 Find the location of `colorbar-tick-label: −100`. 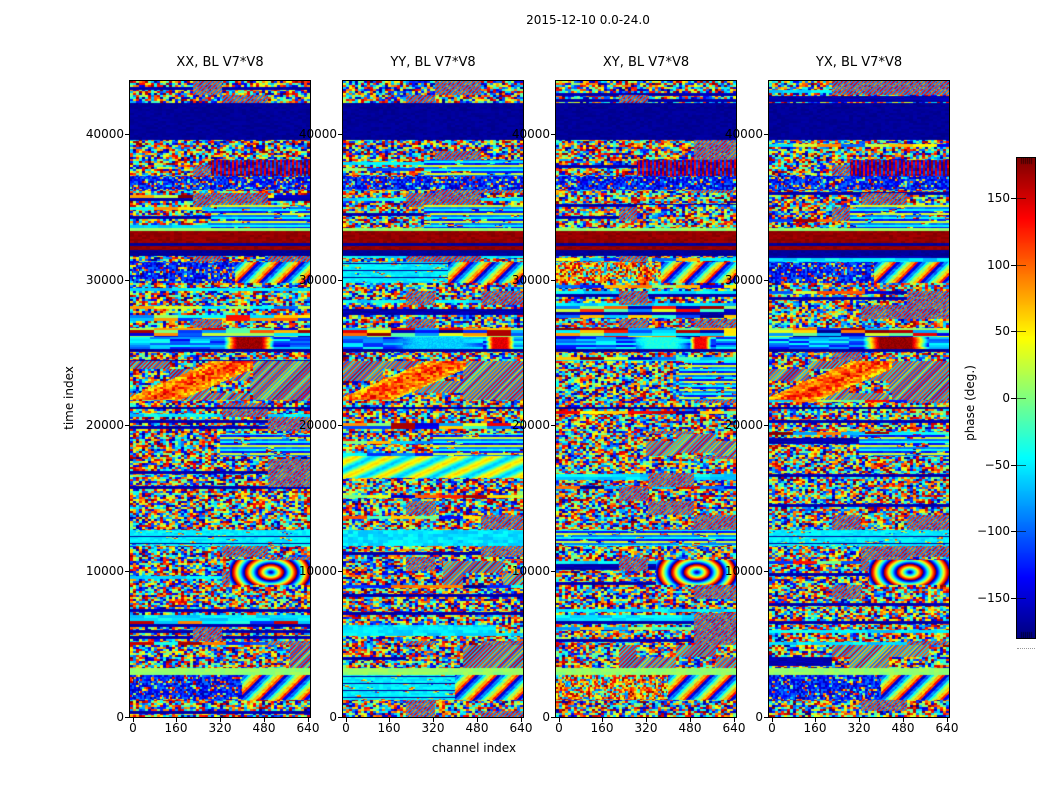

colorbar-tick-label: −100 is located at coordinates (993, 531).